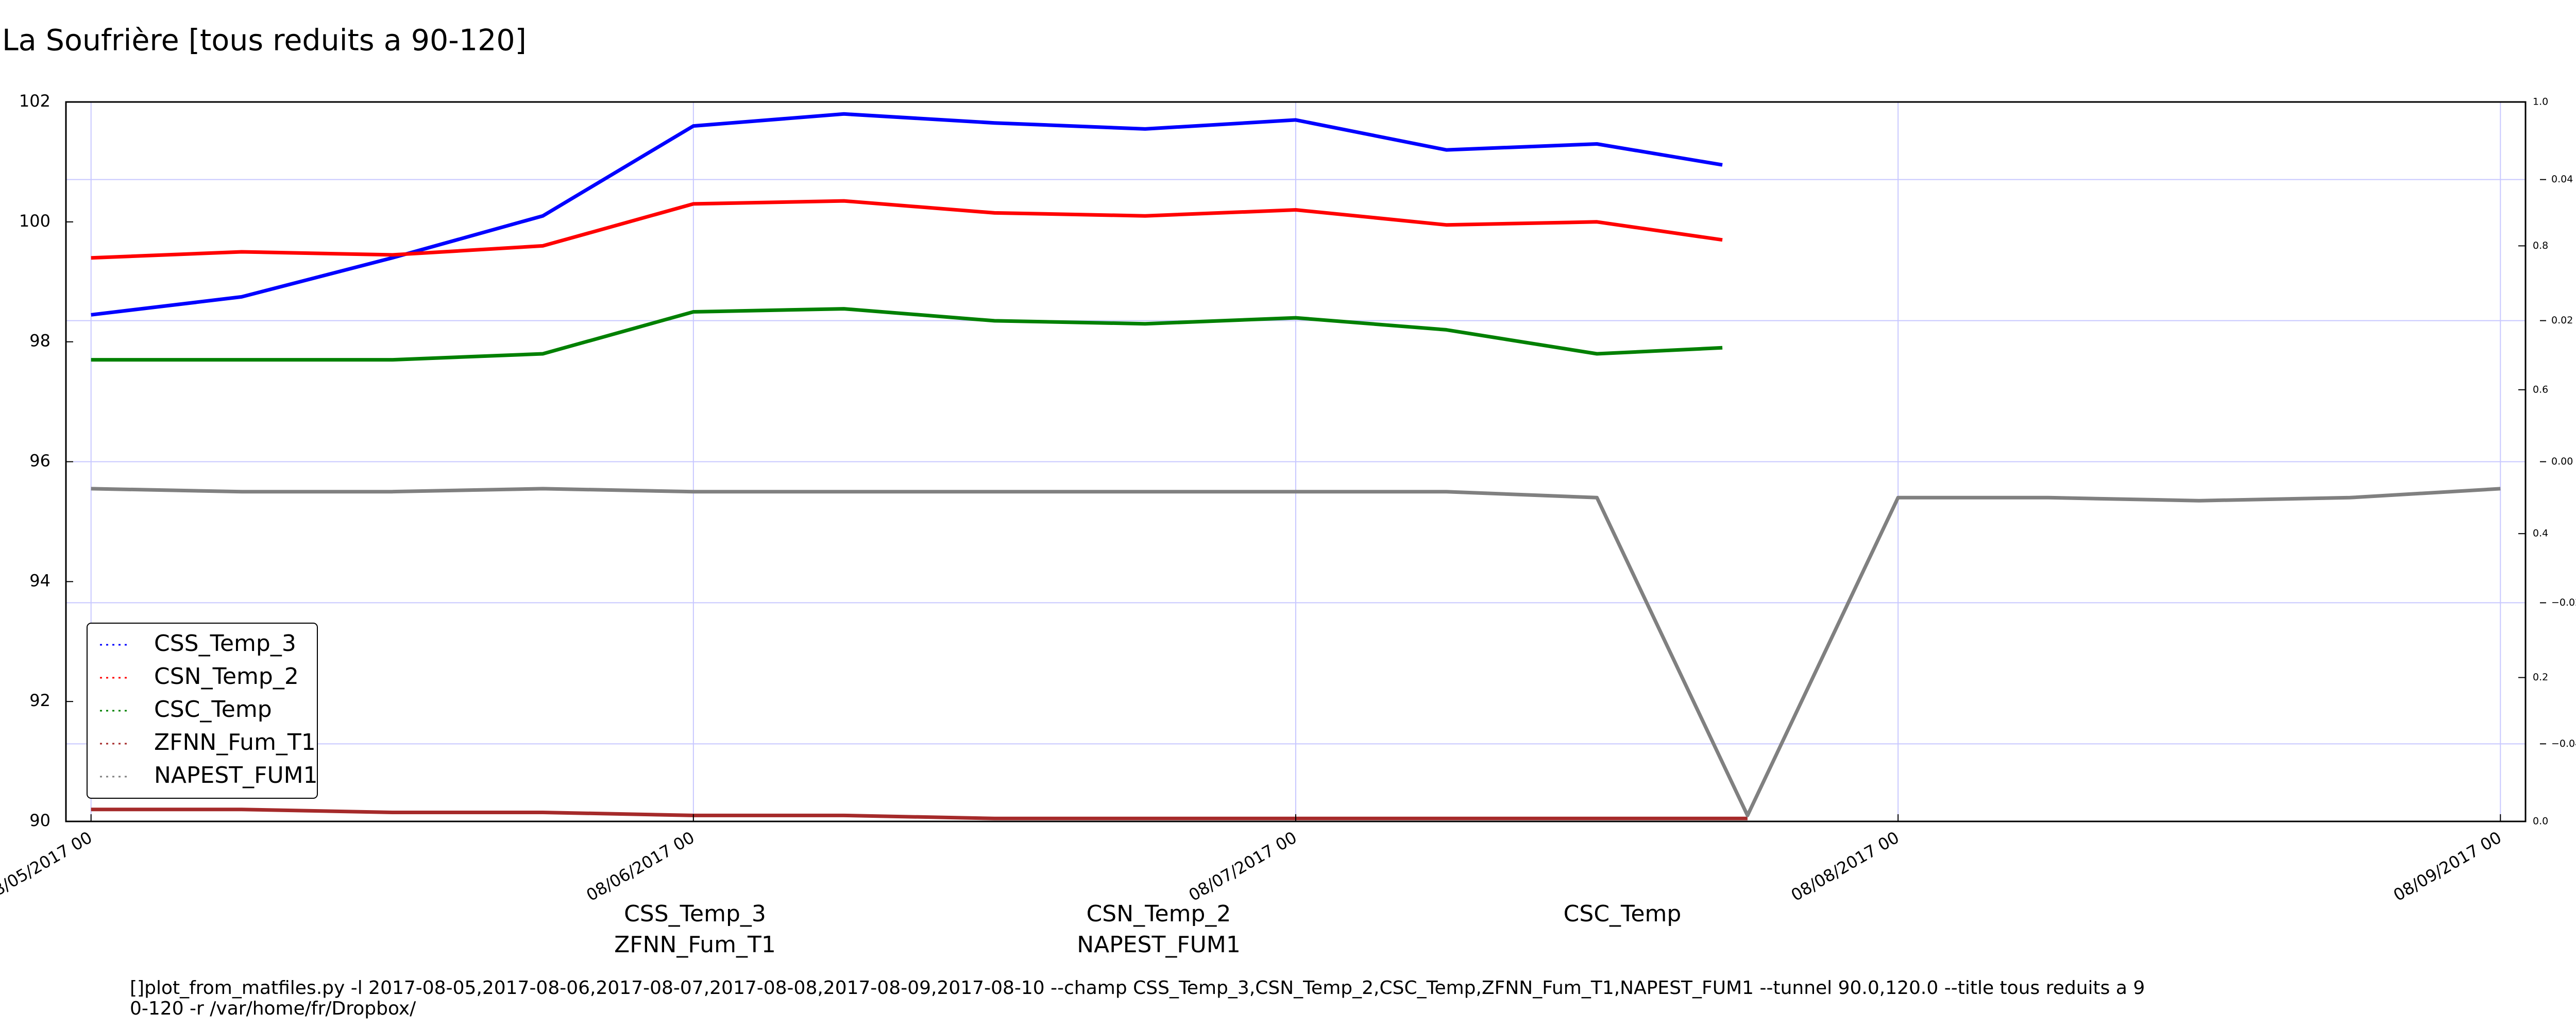  I want to click on x-tick-label: 08/05/2017 00, so click(47, 866).